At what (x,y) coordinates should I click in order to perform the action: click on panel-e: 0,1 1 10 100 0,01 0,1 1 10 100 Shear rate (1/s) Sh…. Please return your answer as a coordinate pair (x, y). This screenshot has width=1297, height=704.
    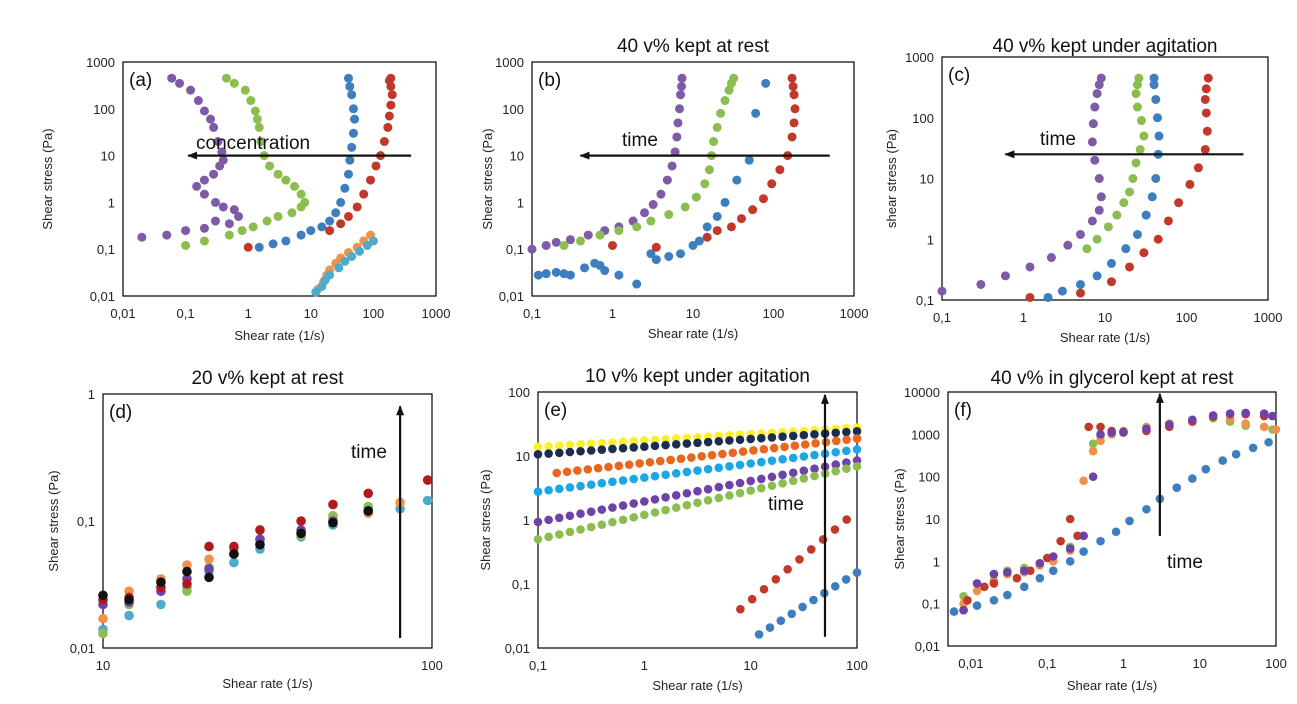
    Looking at the image, I should click on (673, 529).